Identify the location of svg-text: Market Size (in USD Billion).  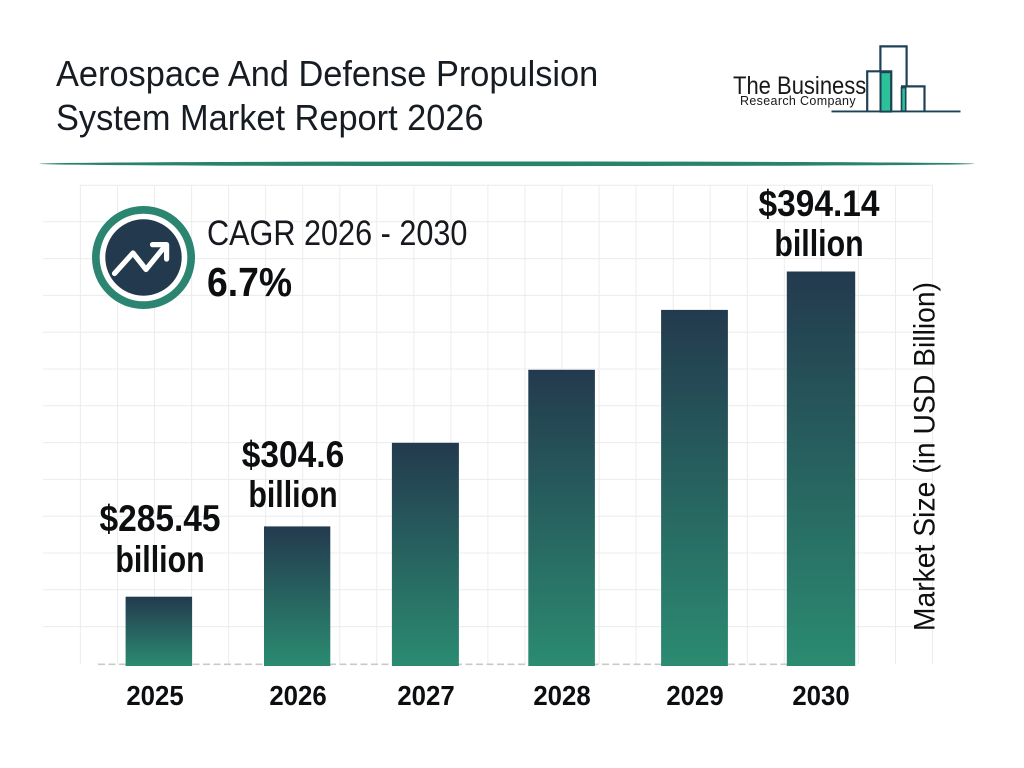
(925, 456).